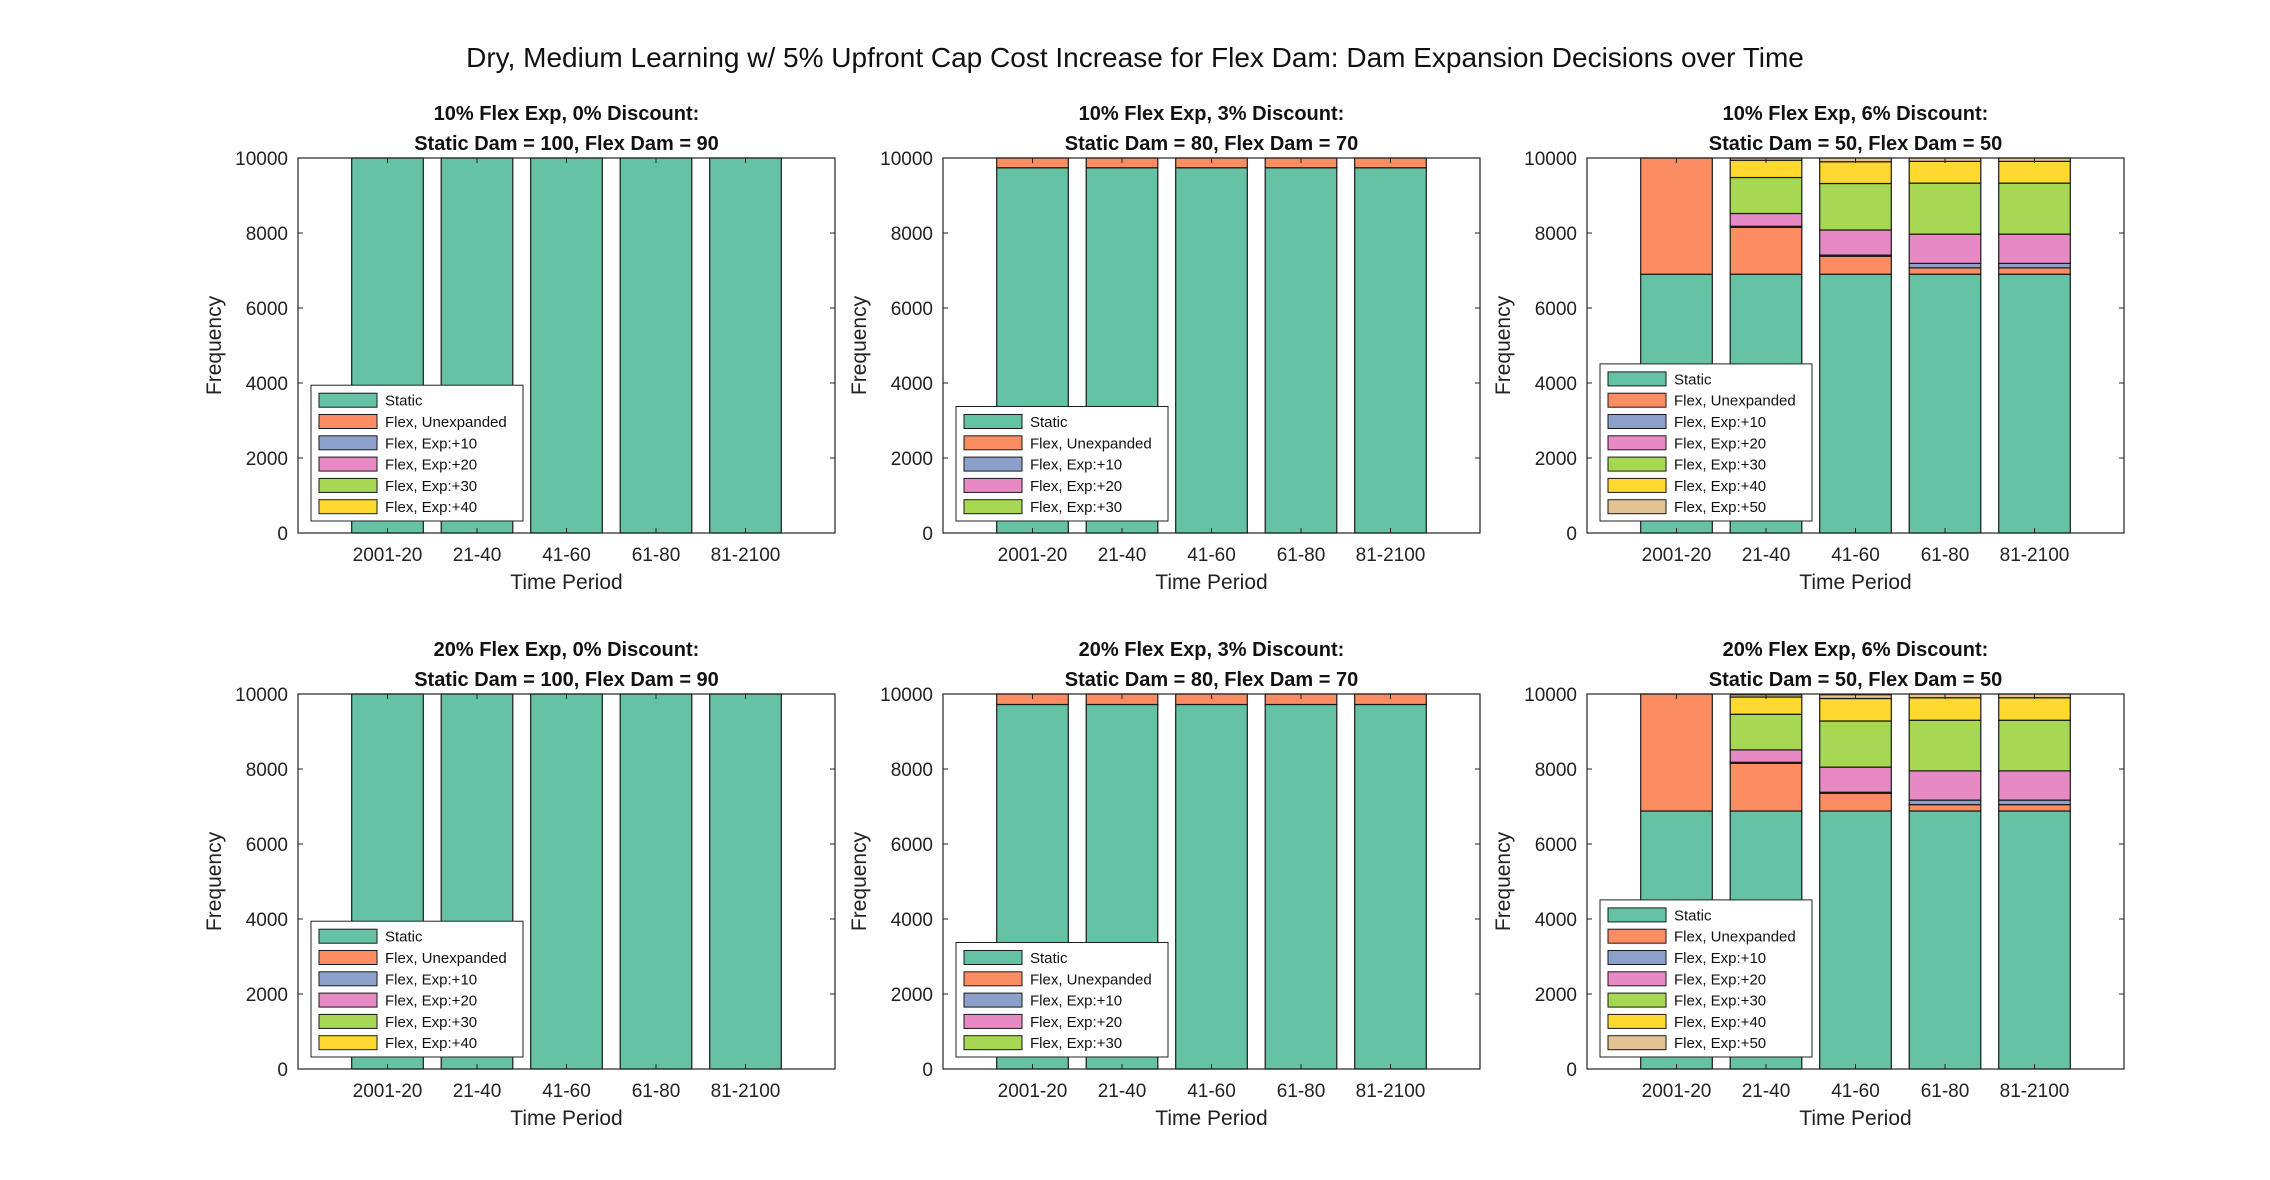 The image size is (2270, 1180). What do you see at coordinates (431, 1001) in the screenshot?
I see `legend-entry: Flex, Exp:+20` at bounding box center [431, 1001].